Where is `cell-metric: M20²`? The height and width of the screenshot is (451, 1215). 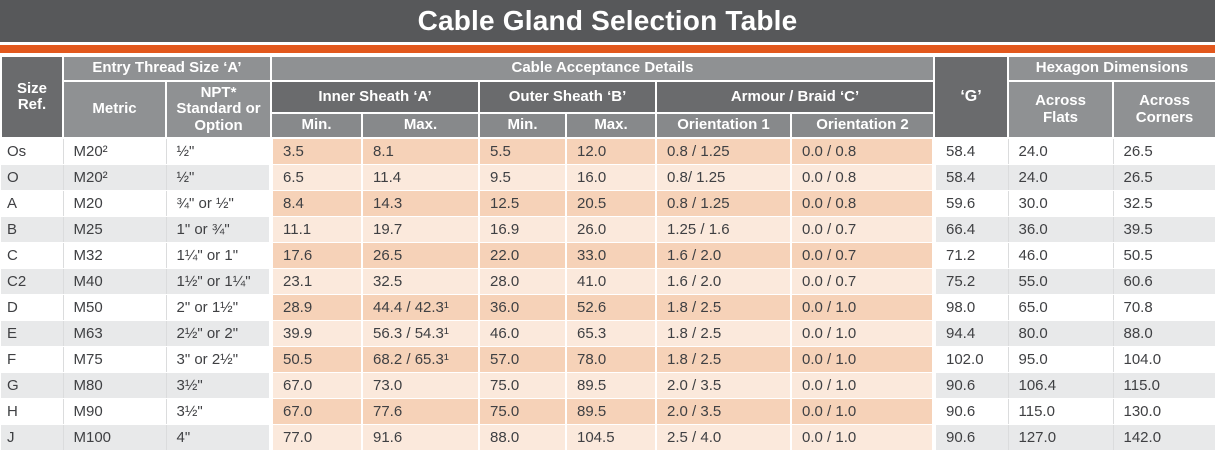 cell-metric: M20² is located at coordinates (115, 151).